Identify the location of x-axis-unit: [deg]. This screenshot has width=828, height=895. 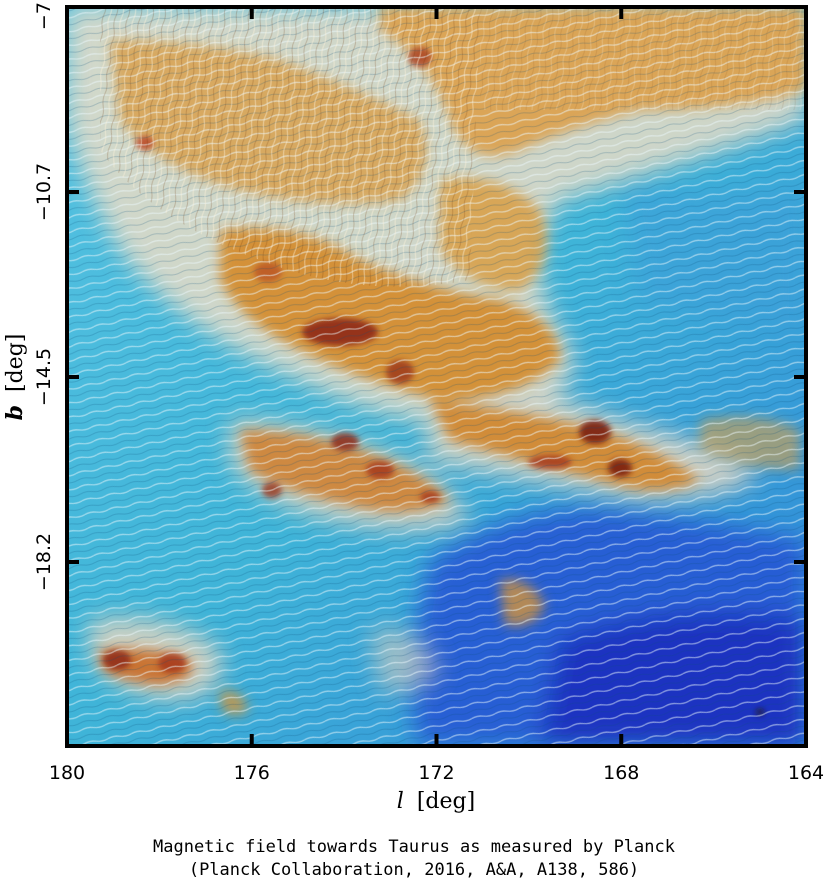
(446, 801).